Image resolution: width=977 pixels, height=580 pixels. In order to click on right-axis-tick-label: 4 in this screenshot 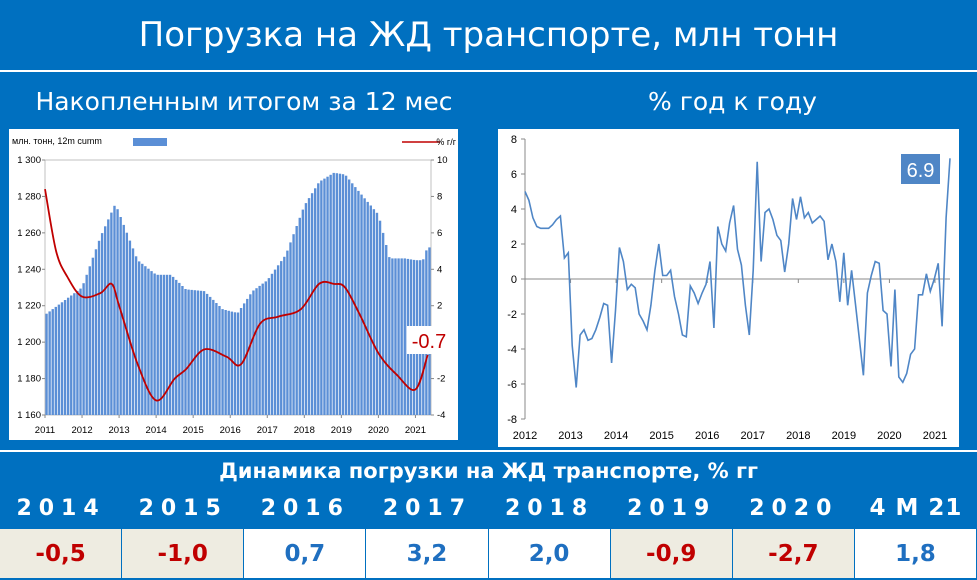, I will do `click(439, 269)`.